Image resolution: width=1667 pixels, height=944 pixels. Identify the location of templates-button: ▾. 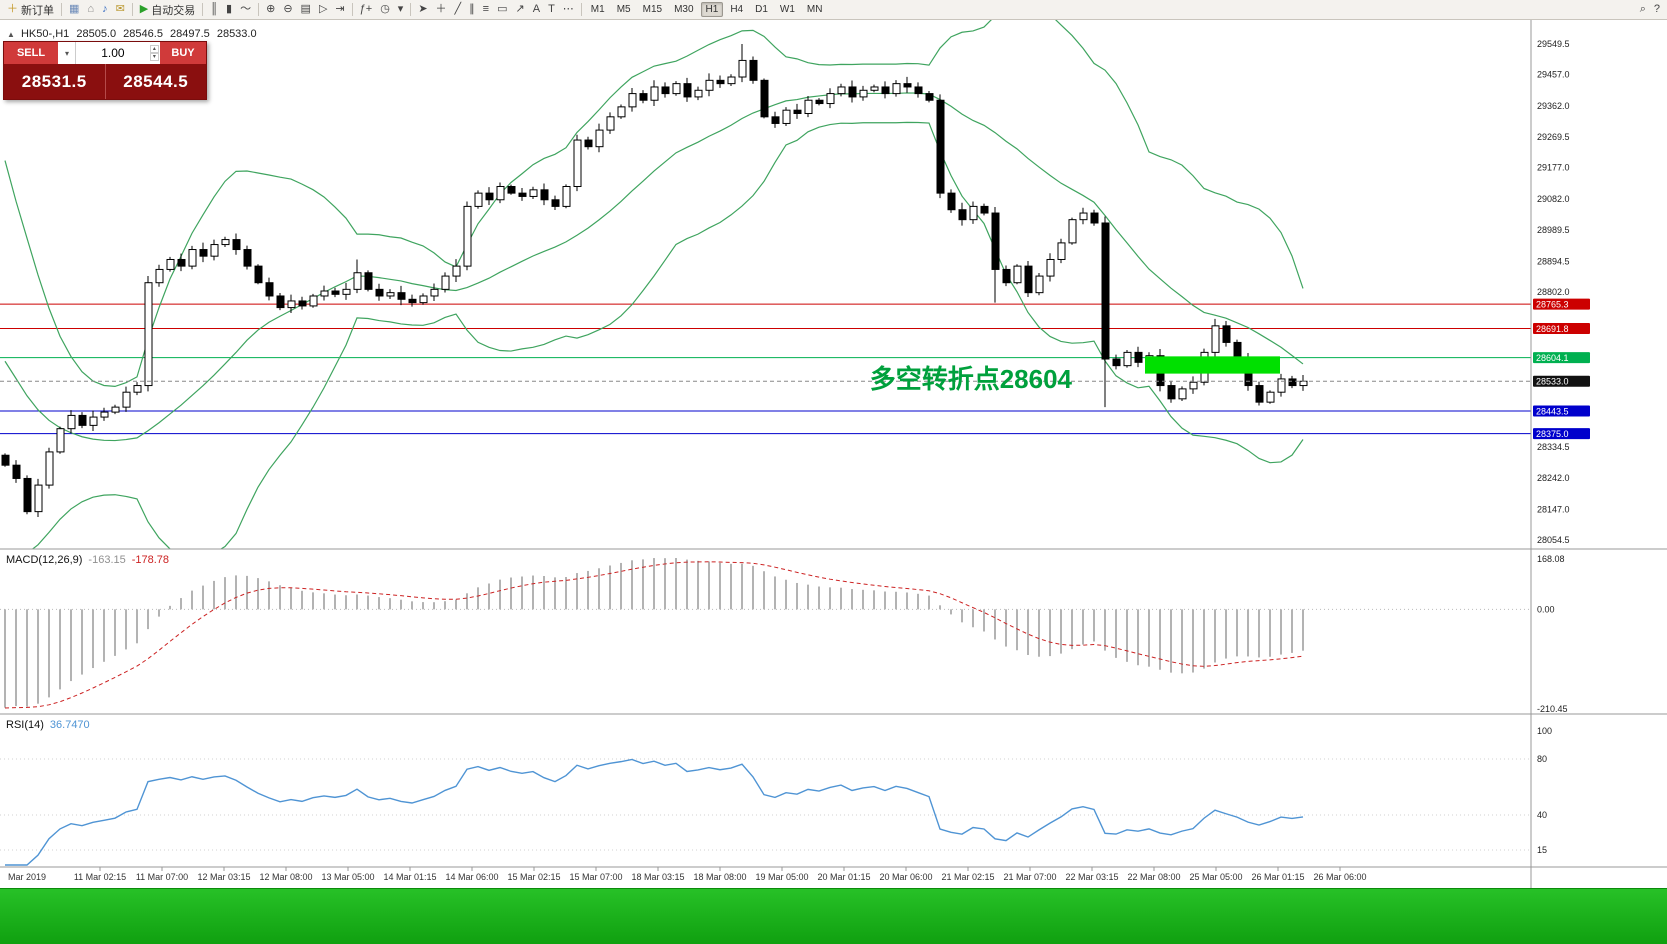
(401, 9).